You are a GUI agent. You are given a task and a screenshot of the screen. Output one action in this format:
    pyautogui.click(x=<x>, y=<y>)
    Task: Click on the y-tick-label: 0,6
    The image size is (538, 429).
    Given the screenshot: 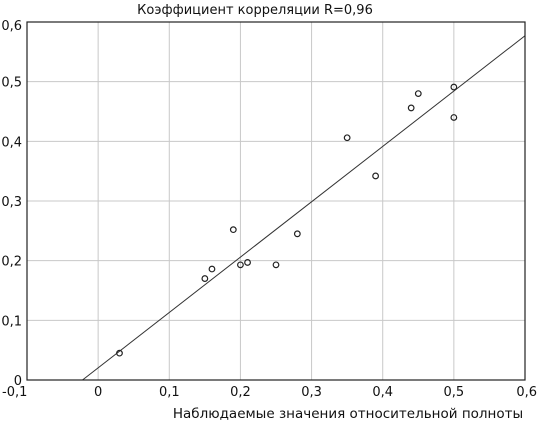 What is the action you would take?
    pyautogui.click(x=11, y=26)
    